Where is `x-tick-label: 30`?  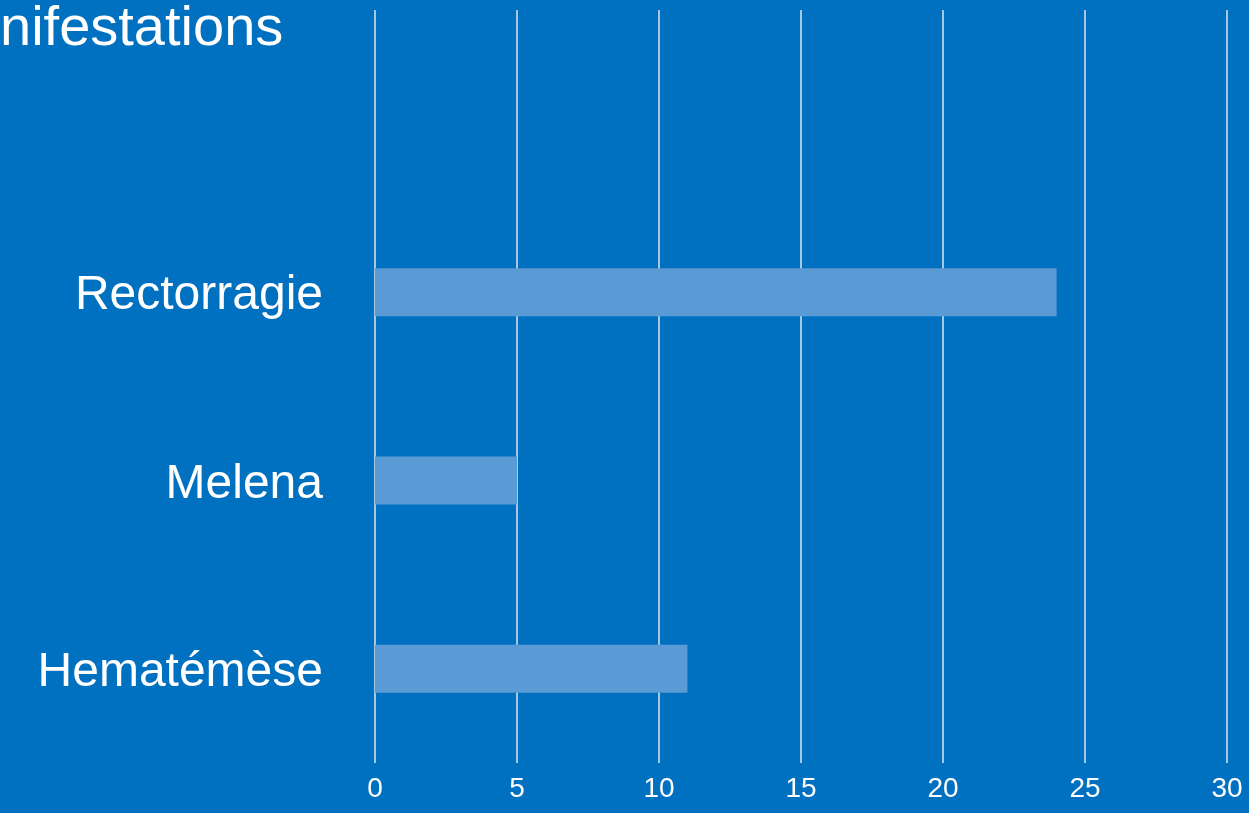
x-tick-label: 30 is located at coordinates (1227, 787).